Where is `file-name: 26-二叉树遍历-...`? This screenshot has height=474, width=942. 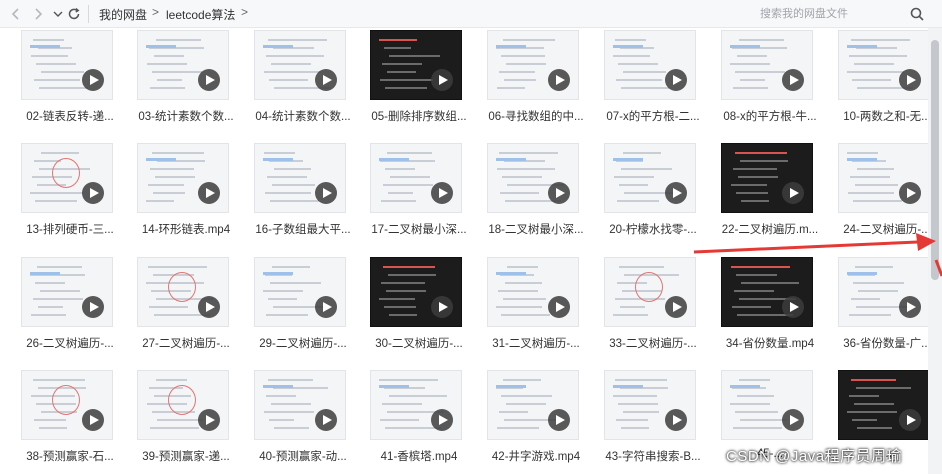 file-name: 26-二叉树遍历-... is located at coordinates (70, 344).